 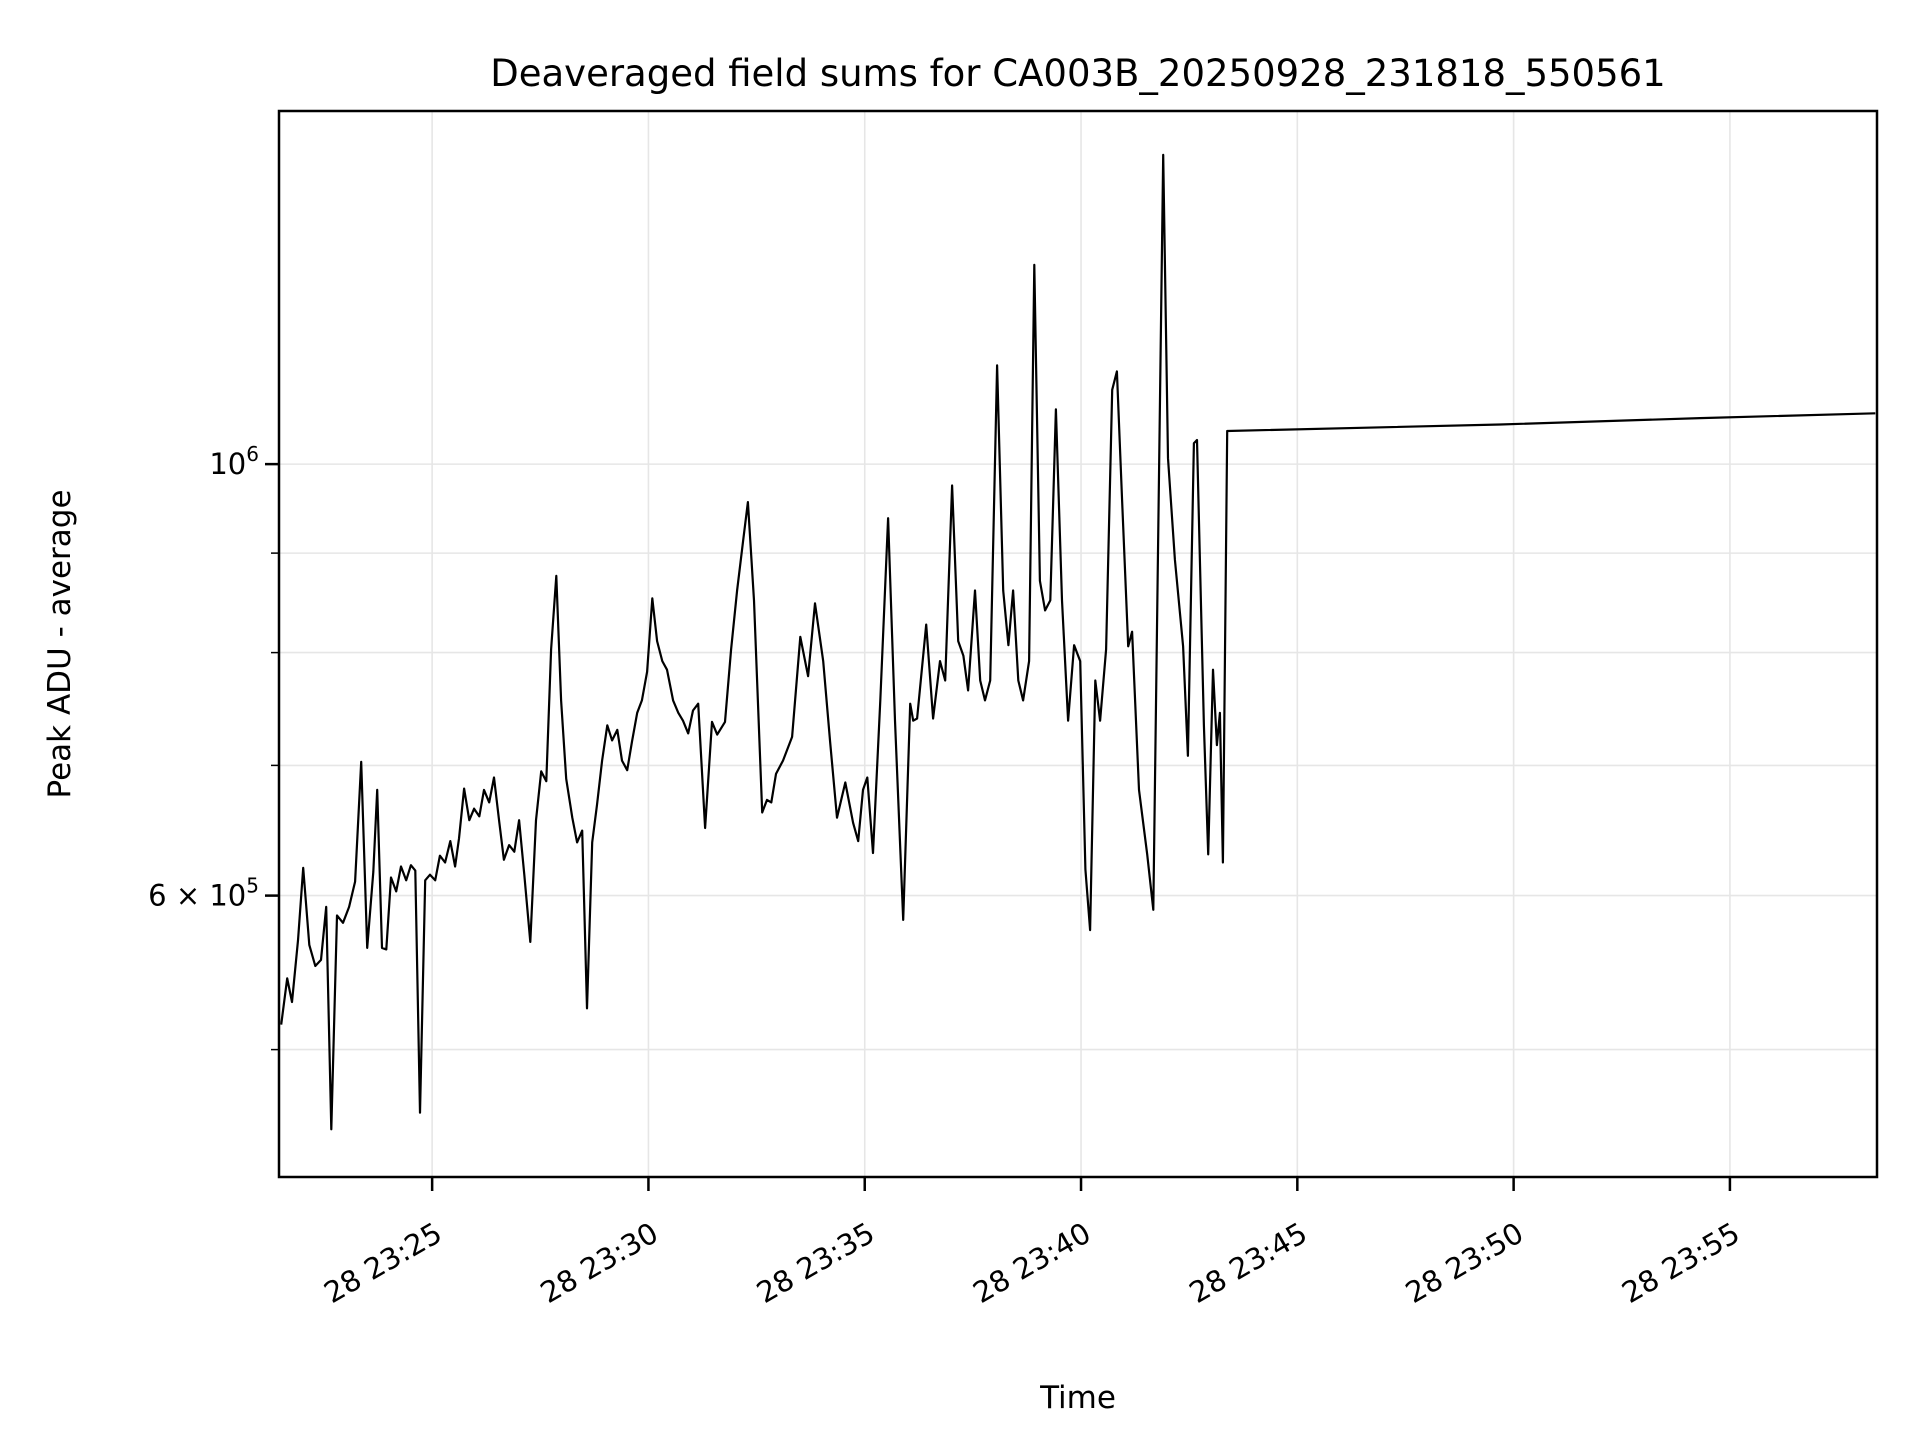 What do you see at coordinates (252, 454) in the screenshot?
I see `y-tick-label-part: 6` at bounding box center [252, 454].